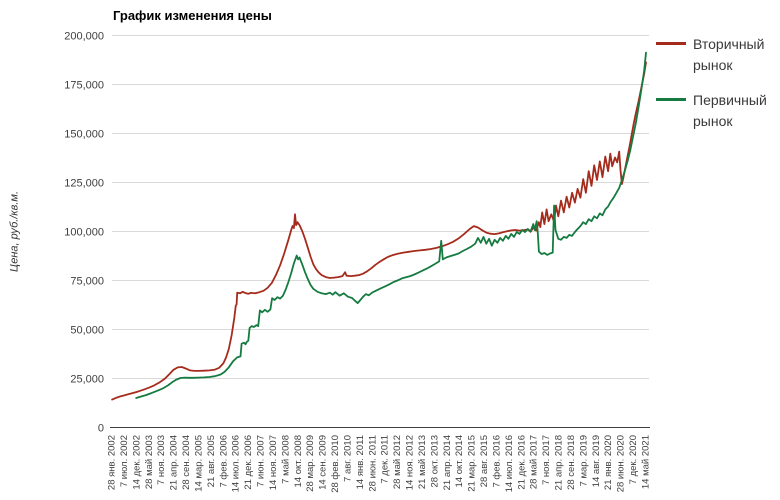 This screenshot has width=780, height=500. What do you see at coordinates (472, 463) in the screenshot?
I see `x-tick-label: 21 мар. 2015` at bounding box center [472, 463].